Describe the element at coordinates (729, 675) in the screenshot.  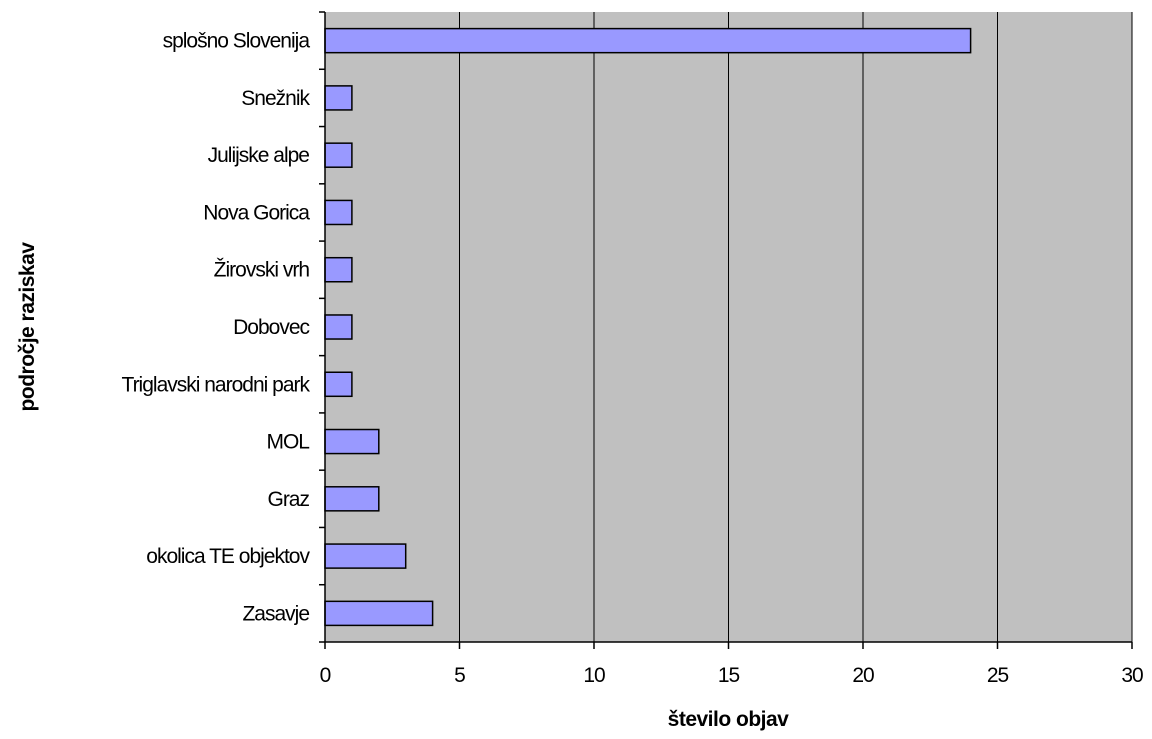
I see `x-tick-label: 15` at that location.